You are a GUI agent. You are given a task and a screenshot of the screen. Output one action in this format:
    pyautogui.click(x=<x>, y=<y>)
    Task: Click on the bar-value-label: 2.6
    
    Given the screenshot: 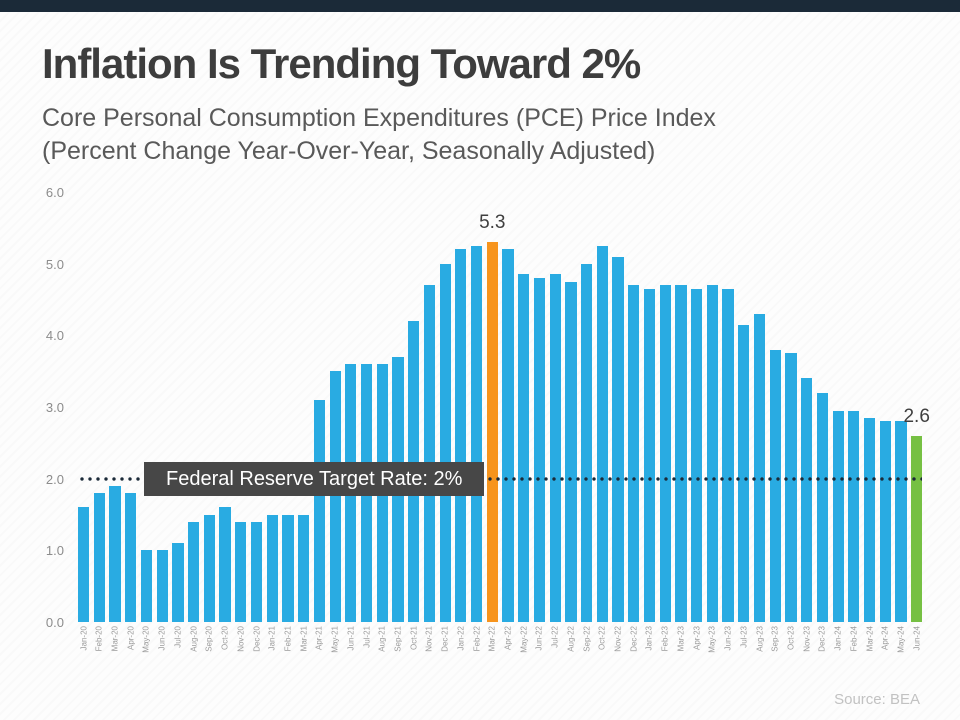 What is the action you would take?
    pyautogui.click(x=916, y=416)
    